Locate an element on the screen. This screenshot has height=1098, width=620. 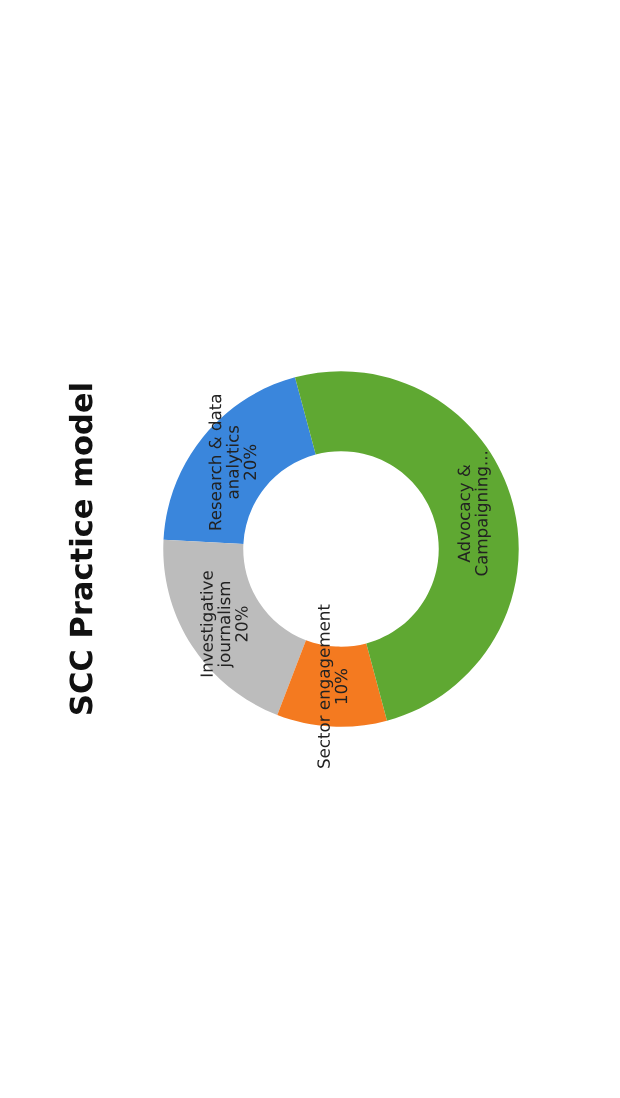
data-label: 10% is located at coordinates (341, 686).